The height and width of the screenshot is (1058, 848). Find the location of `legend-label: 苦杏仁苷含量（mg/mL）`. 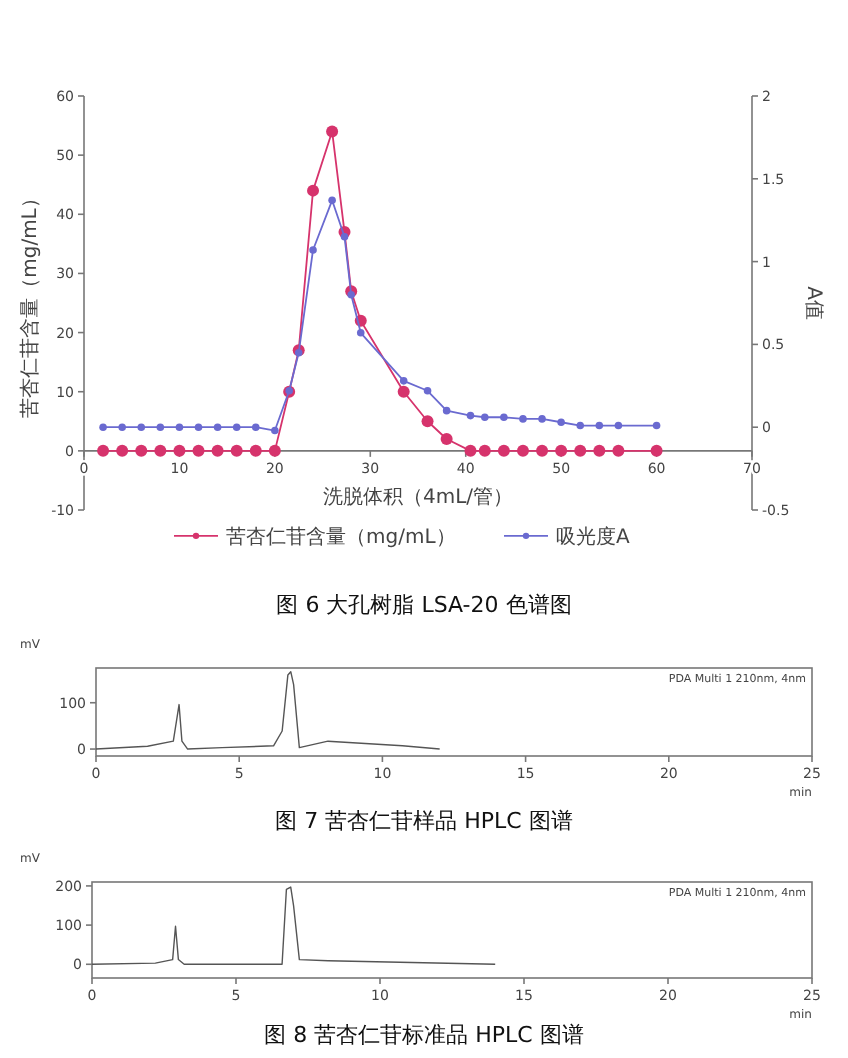

legend-label: 苦杏仁苷含量（mg/mL） is located at coordinates (341, 536).